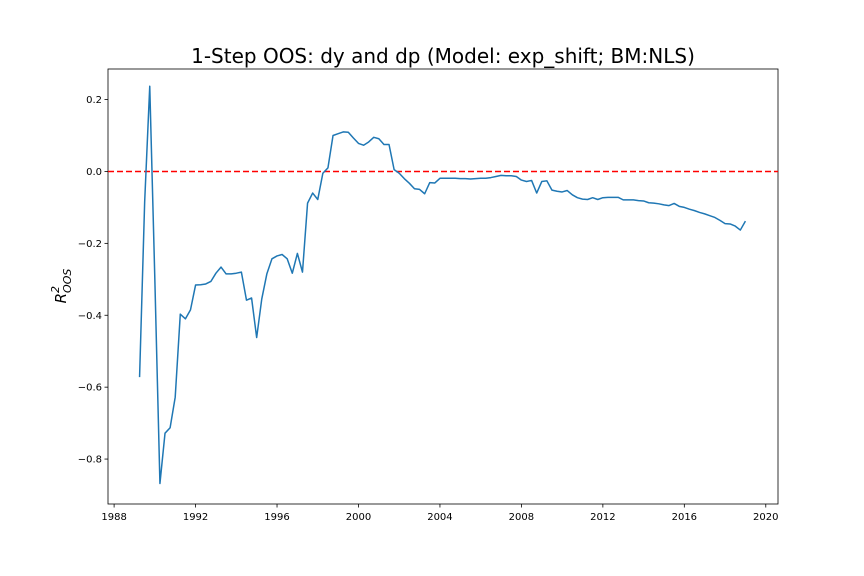 Image resolution: width=864 pixels, height=576 pixels. Describe the element at coordinates (90, 388) in the screenshot. I see `y-tick-label: −0.6` at that location.